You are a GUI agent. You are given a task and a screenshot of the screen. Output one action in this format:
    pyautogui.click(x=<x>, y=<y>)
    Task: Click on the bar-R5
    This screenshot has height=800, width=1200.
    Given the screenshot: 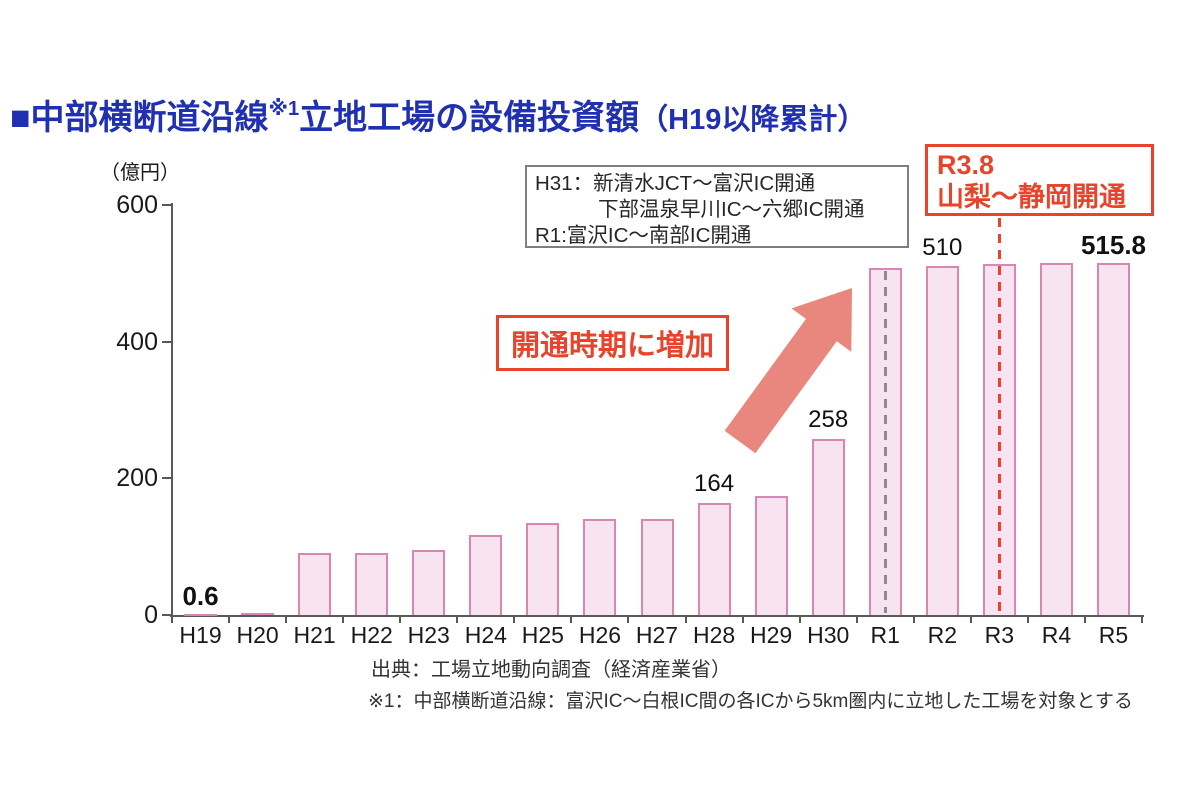 What is the action you would take?
    pyautogui.click(x=1113, y=439)
    